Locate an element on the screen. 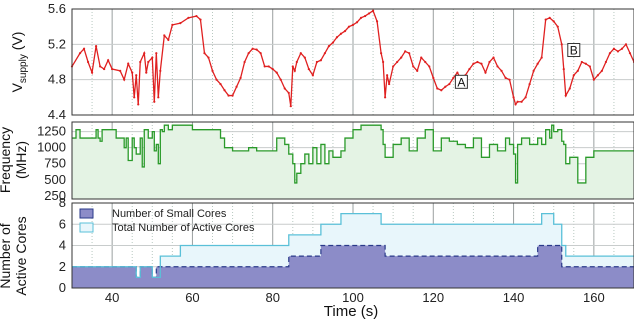 The image size is (634, 322). cores-y-tick-label: 4 is located at coordinates (62, 245).